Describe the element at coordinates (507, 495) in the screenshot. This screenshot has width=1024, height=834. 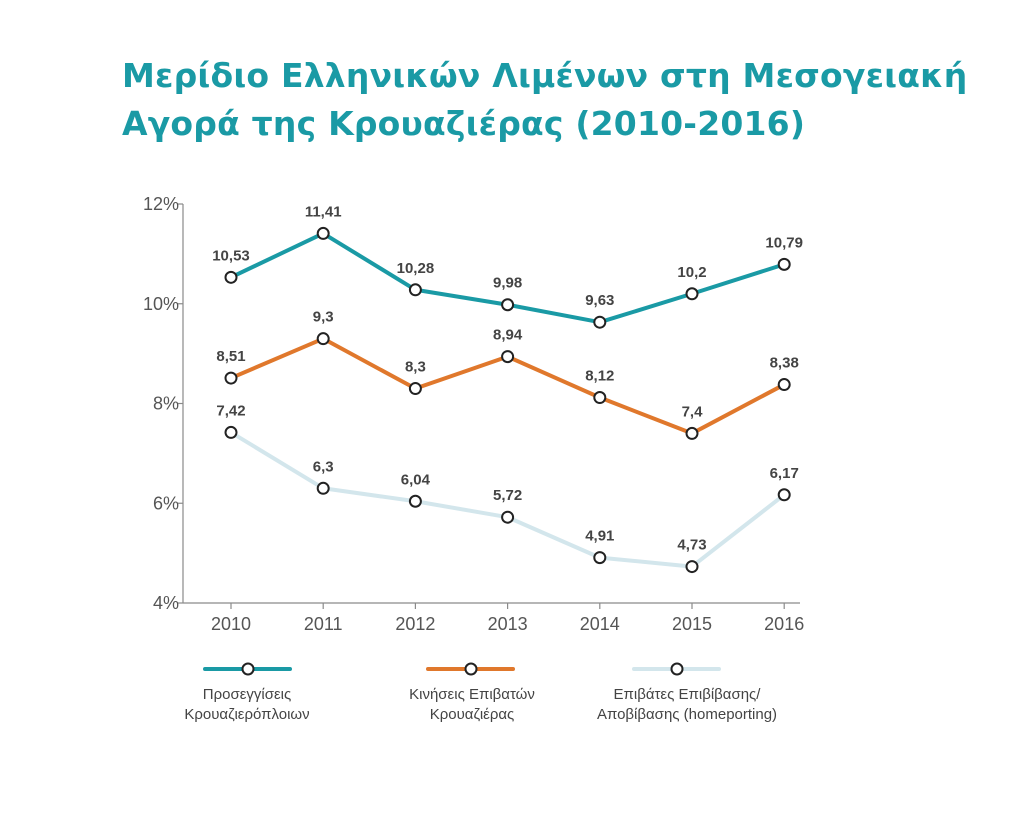
I see `data-label: 5,72` at that location.